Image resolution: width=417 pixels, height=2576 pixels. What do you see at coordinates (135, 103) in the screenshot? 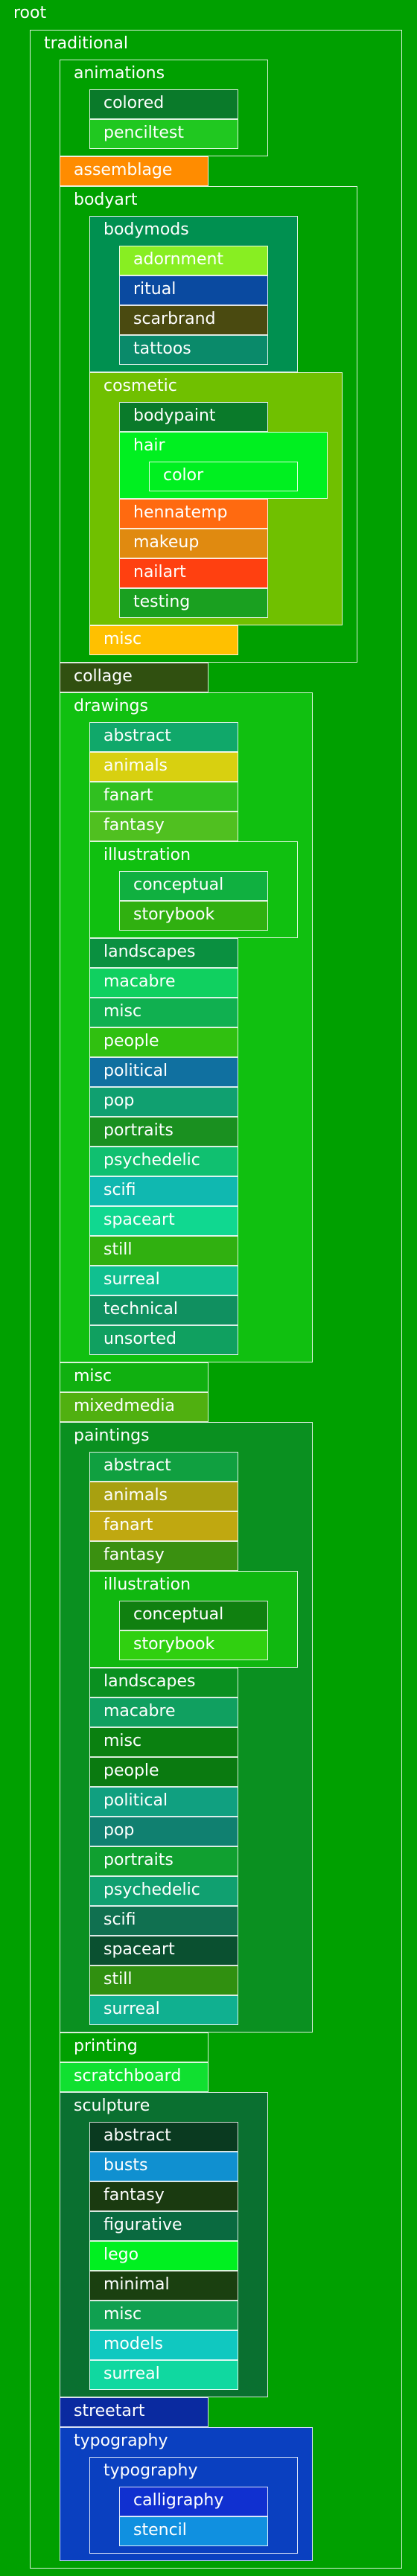
I see `node-label: colored` at bounding box center [135, 103].